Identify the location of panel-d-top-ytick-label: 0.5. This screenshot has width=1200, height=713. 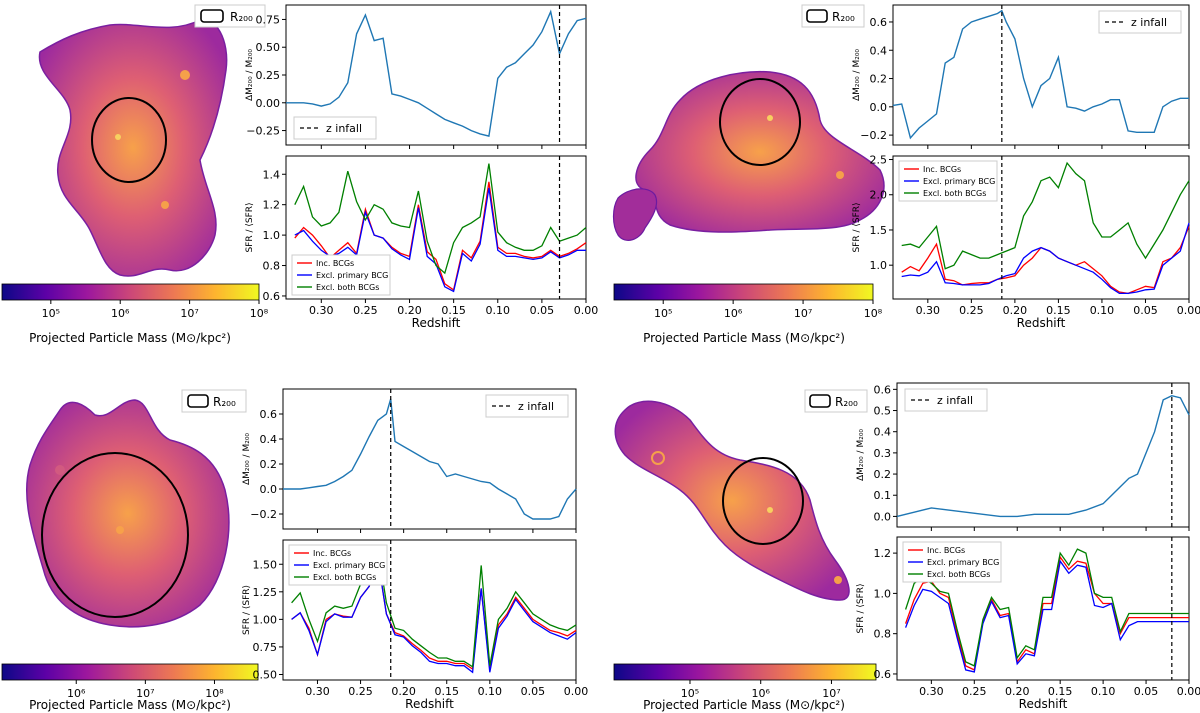
(883, 411).